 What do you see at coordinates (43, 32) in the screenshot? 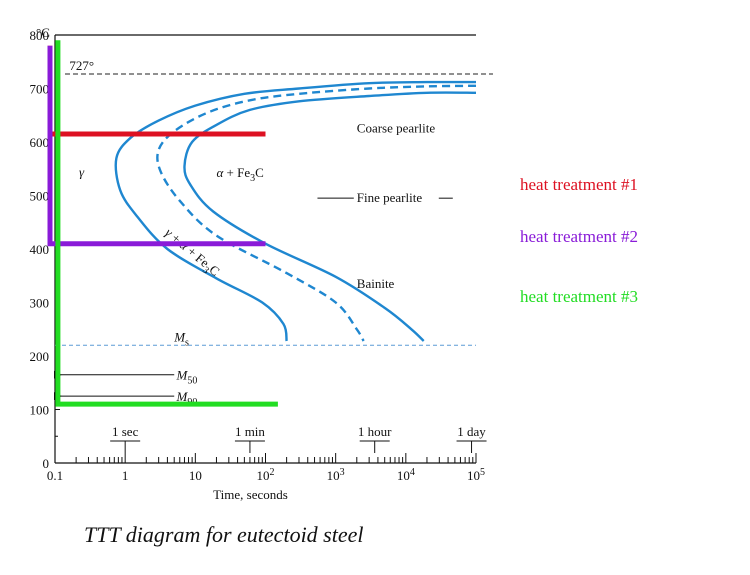
I see `y-axis-unit: °C` at bounding box center [43, 32].